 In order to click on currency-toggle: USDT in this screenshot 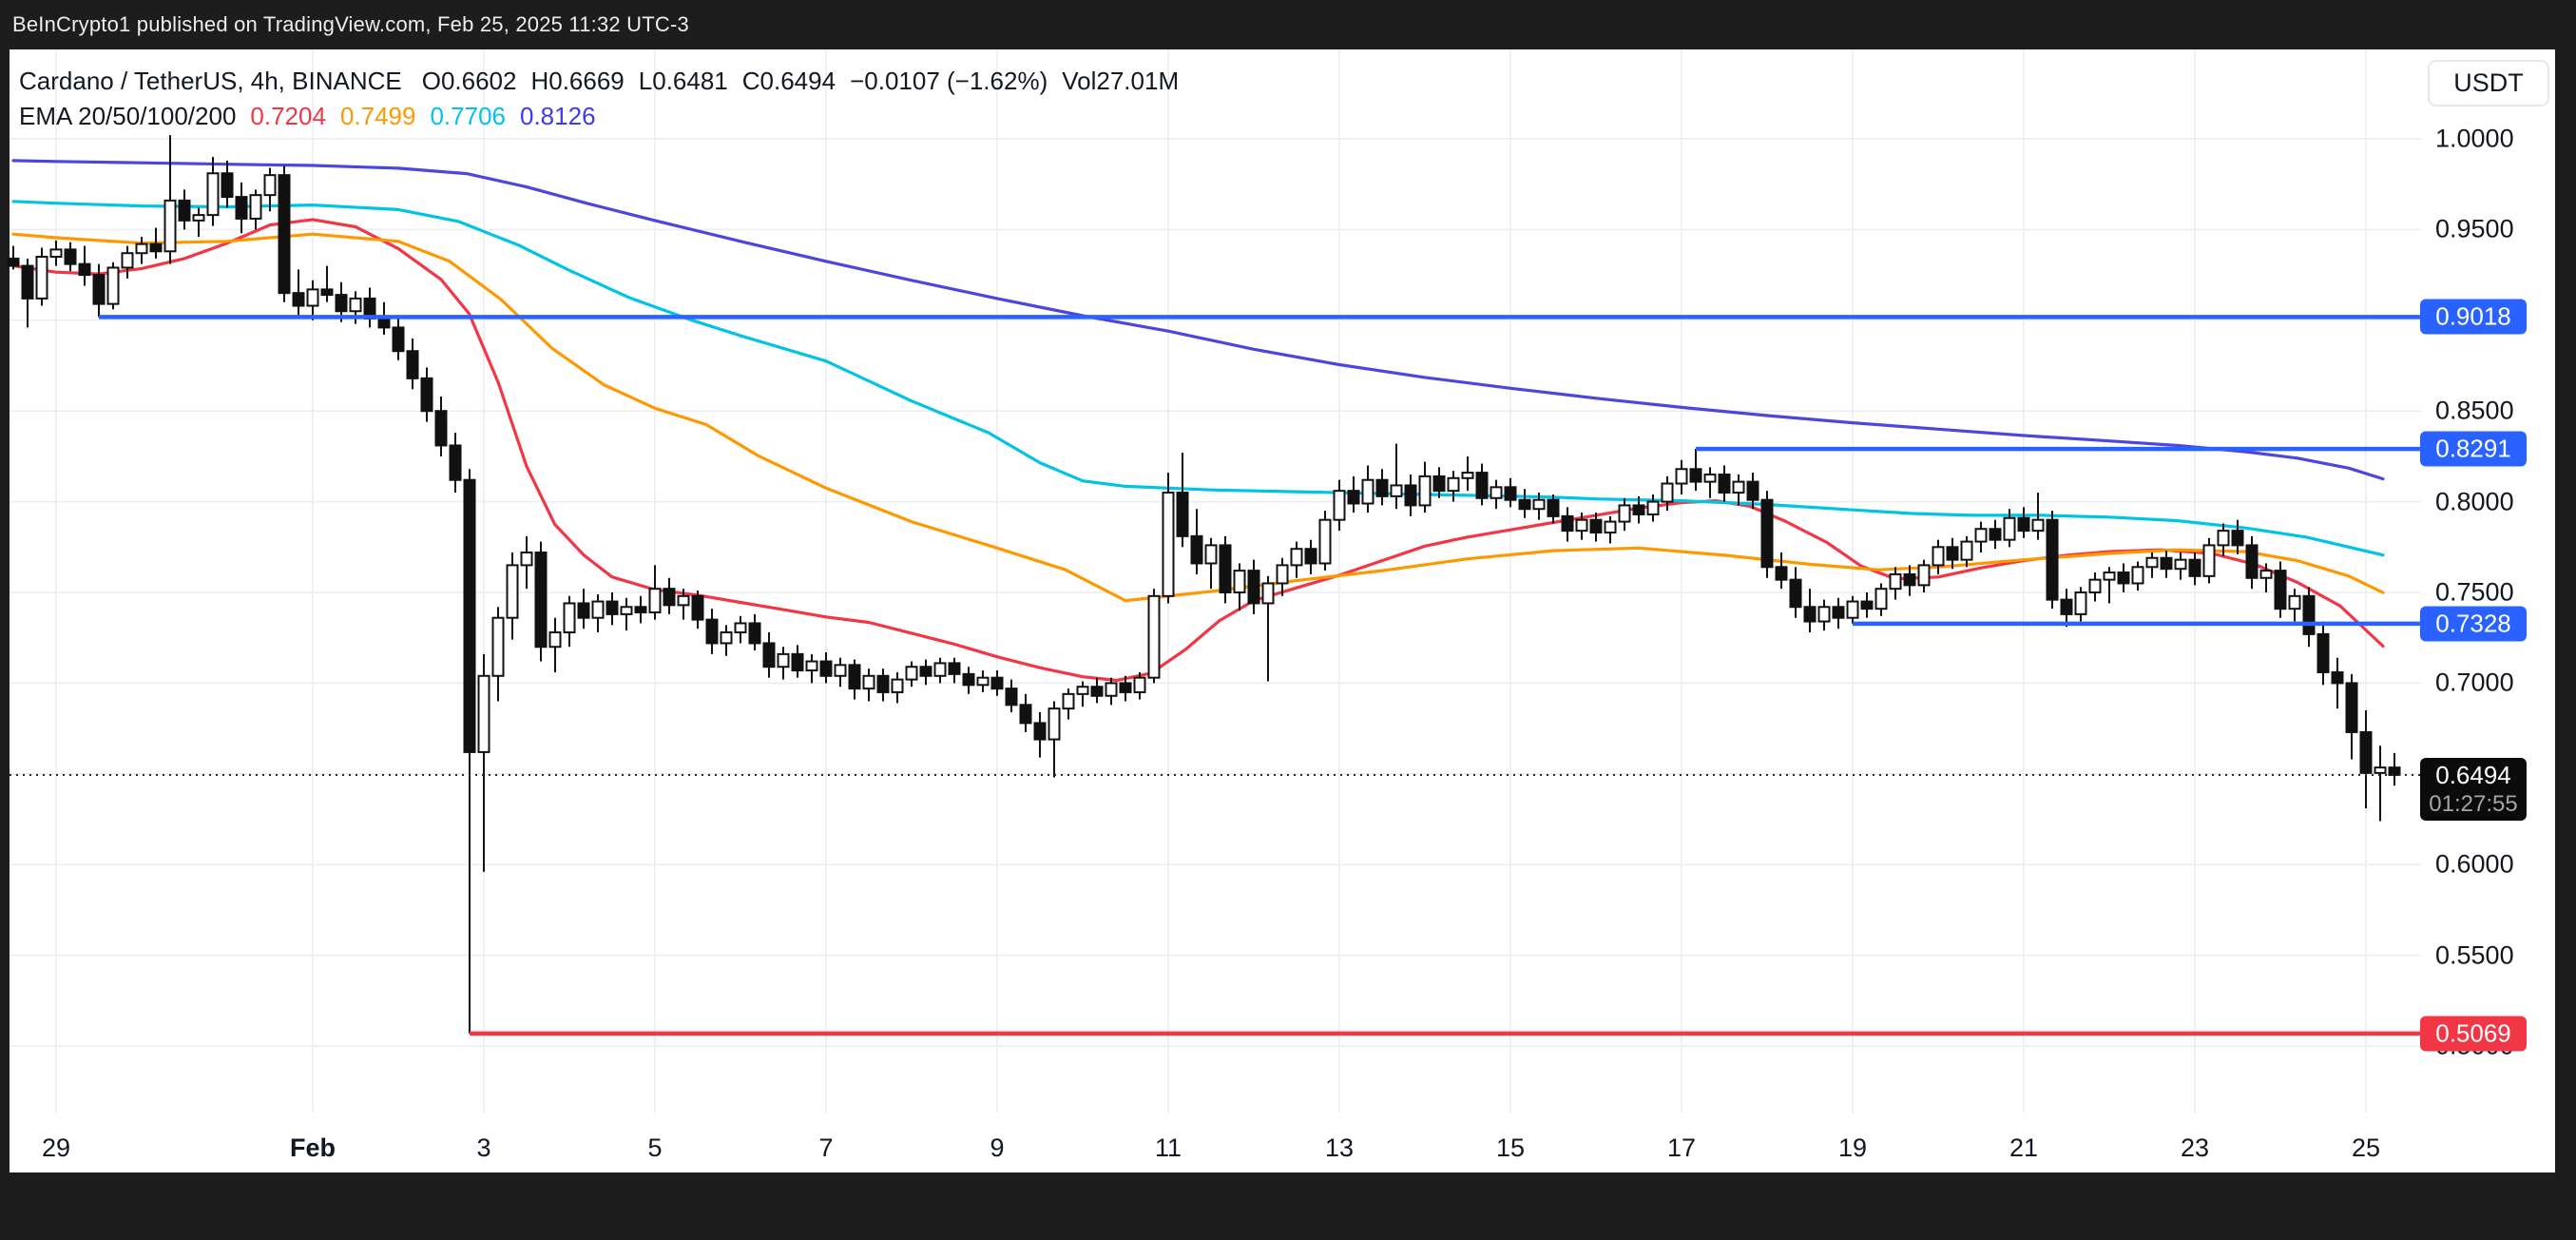, I will do `click(2488, 83)`.